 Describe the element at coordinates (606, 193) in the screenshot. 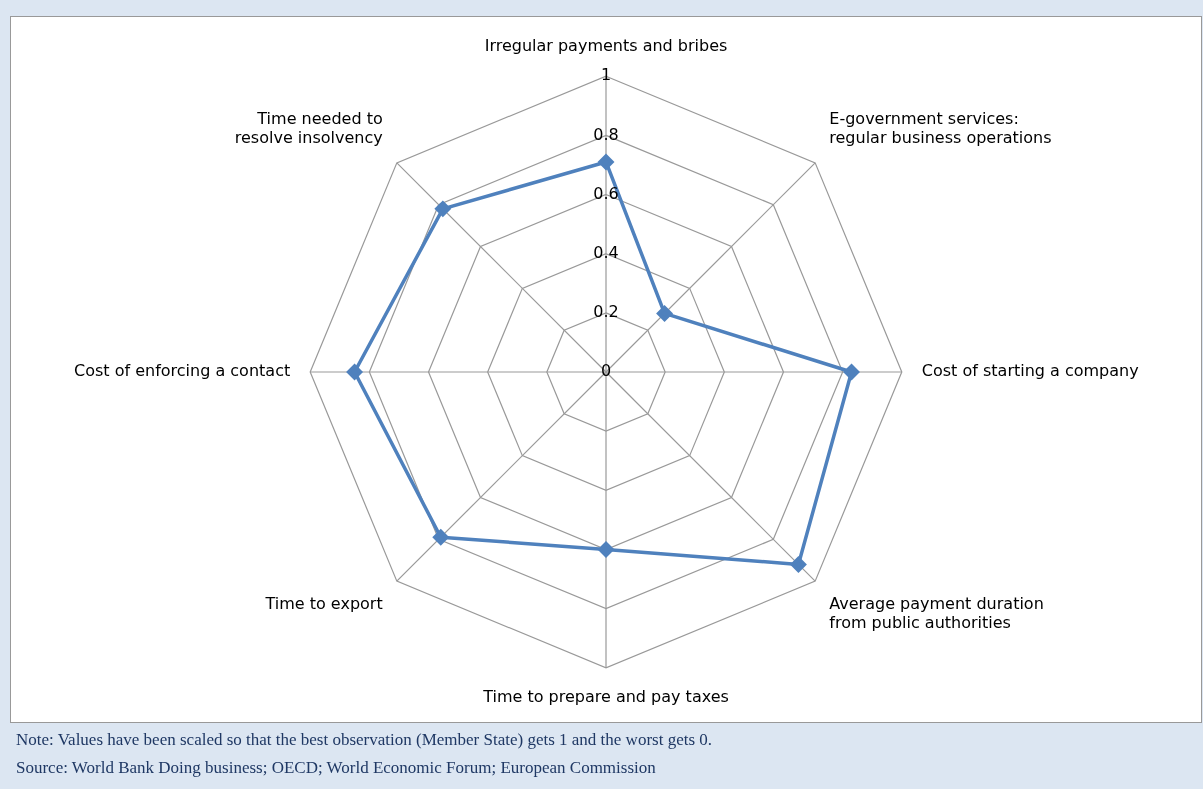

I see `y-tick-label: 0.6` at that location.